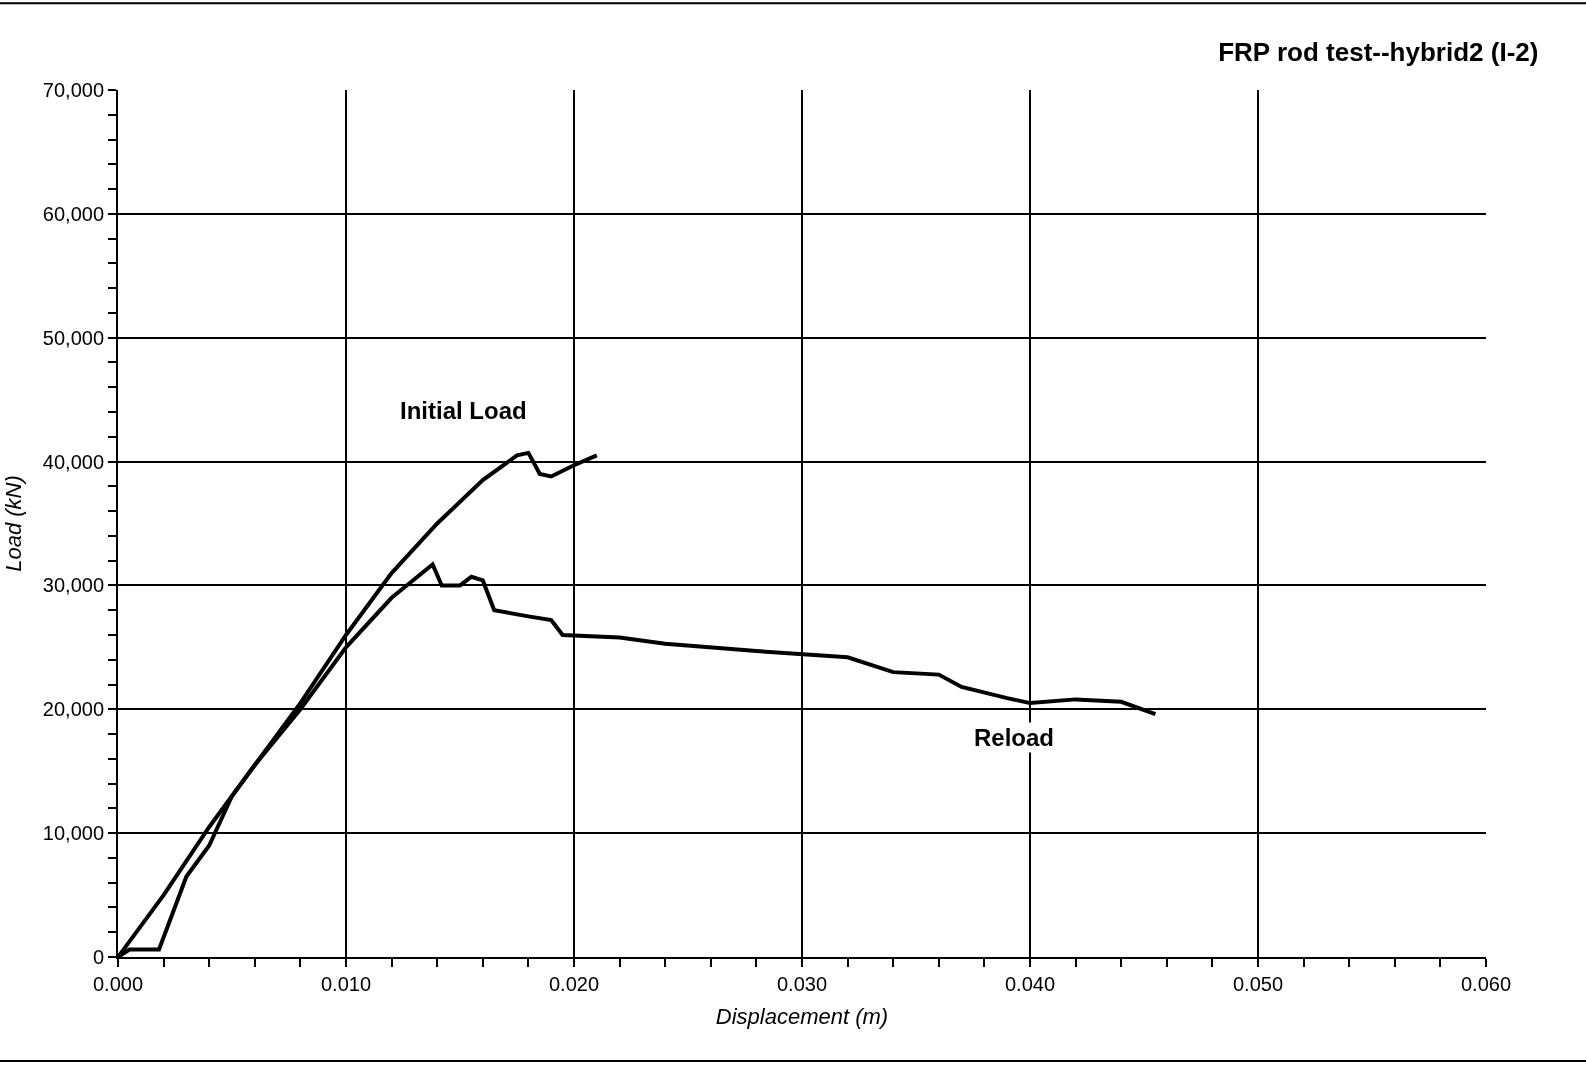 The height and width of the screenshot is (1067, 1586). What do you see at coordinates (98, 957) in the screenshot?
I see `y-tick-label: 0` at bounding box center [98, 957].